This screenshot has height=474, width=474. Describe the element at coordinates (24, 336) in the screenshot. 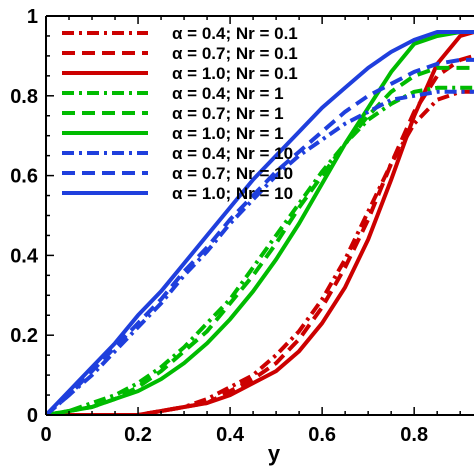

I see `y-tick-label: 0.2` at that location.